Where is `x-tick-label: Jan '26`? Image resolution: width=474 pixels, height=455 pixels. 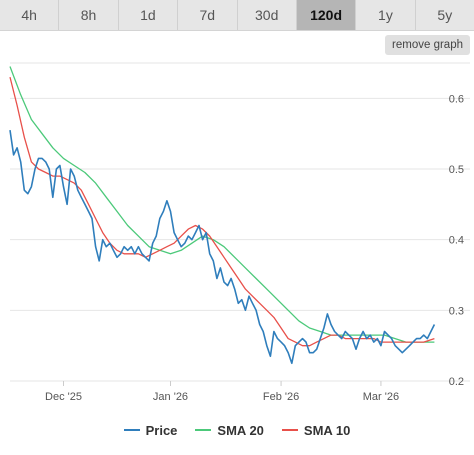 x-tick-label: Jan '26 is located at coordinates (170, 397).